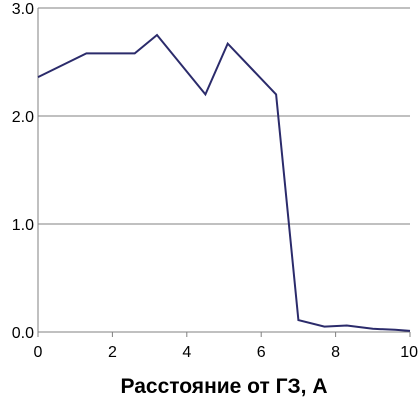 The width and height of the screenshot is (420, 400). Describe the element at coordinates (186, 352) in the screenshot. I see `x-tick-label: 4` at that location.